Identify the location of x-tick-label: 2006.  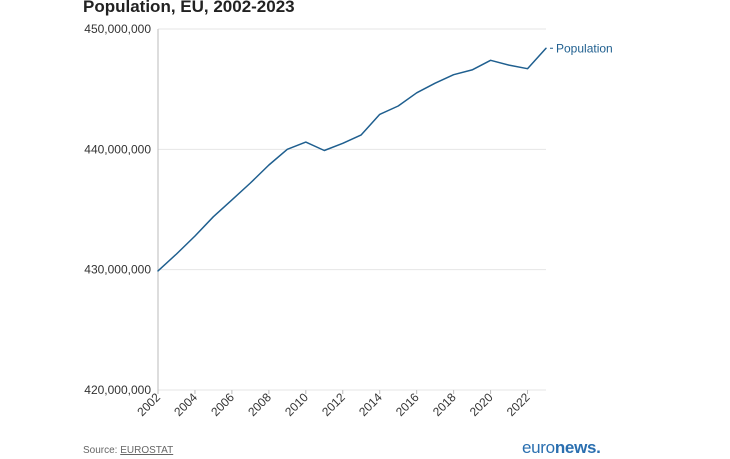
(222, 404).